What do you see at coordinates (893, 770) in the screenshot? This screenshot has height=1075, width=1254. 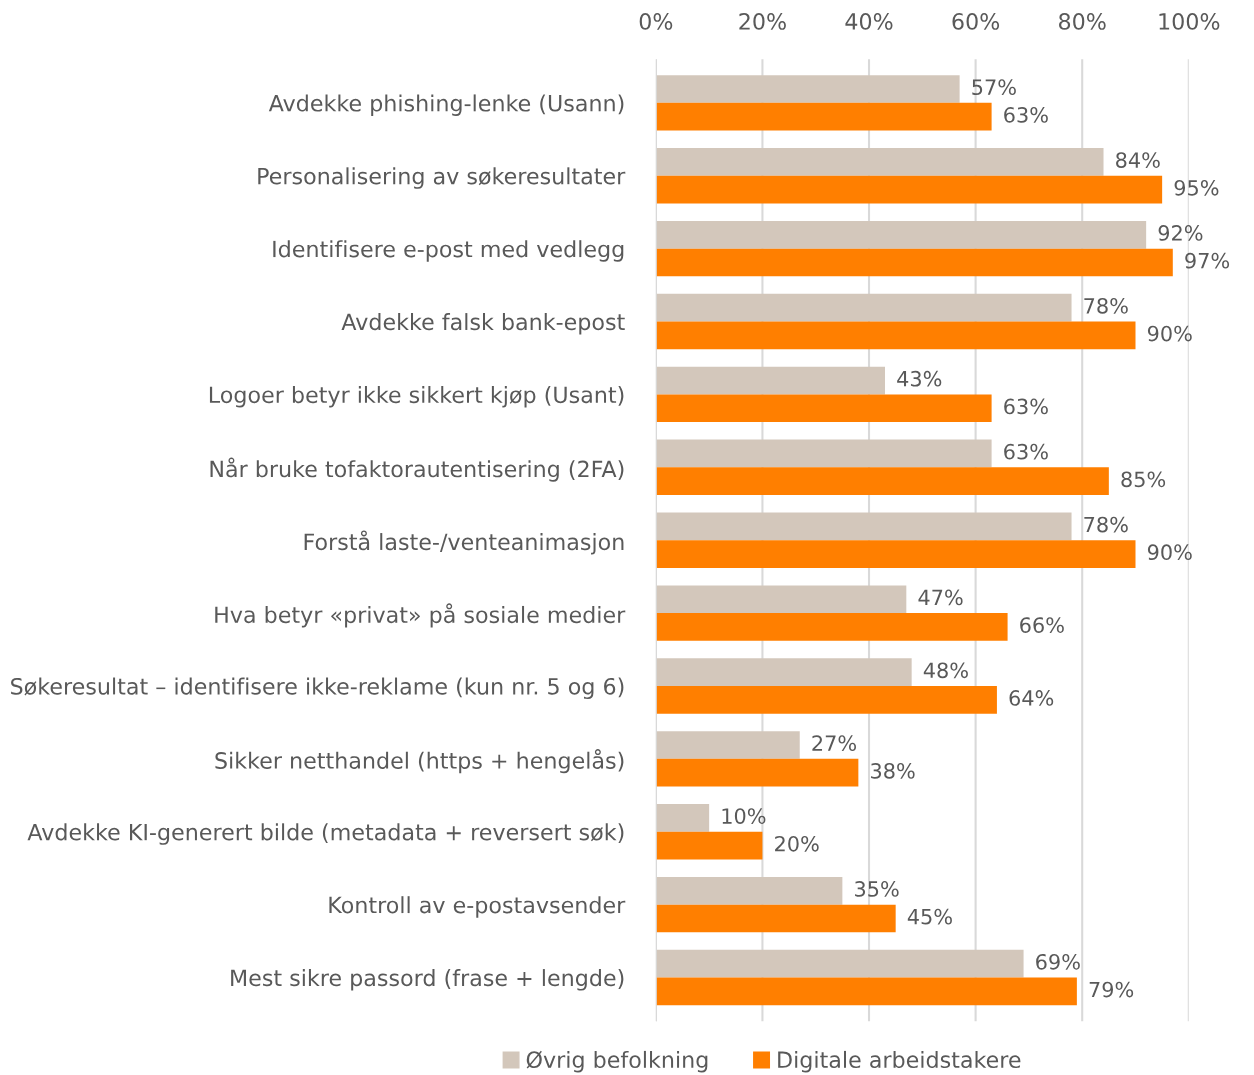 I see `data-label: 38%` at bounding box center [893, 770].